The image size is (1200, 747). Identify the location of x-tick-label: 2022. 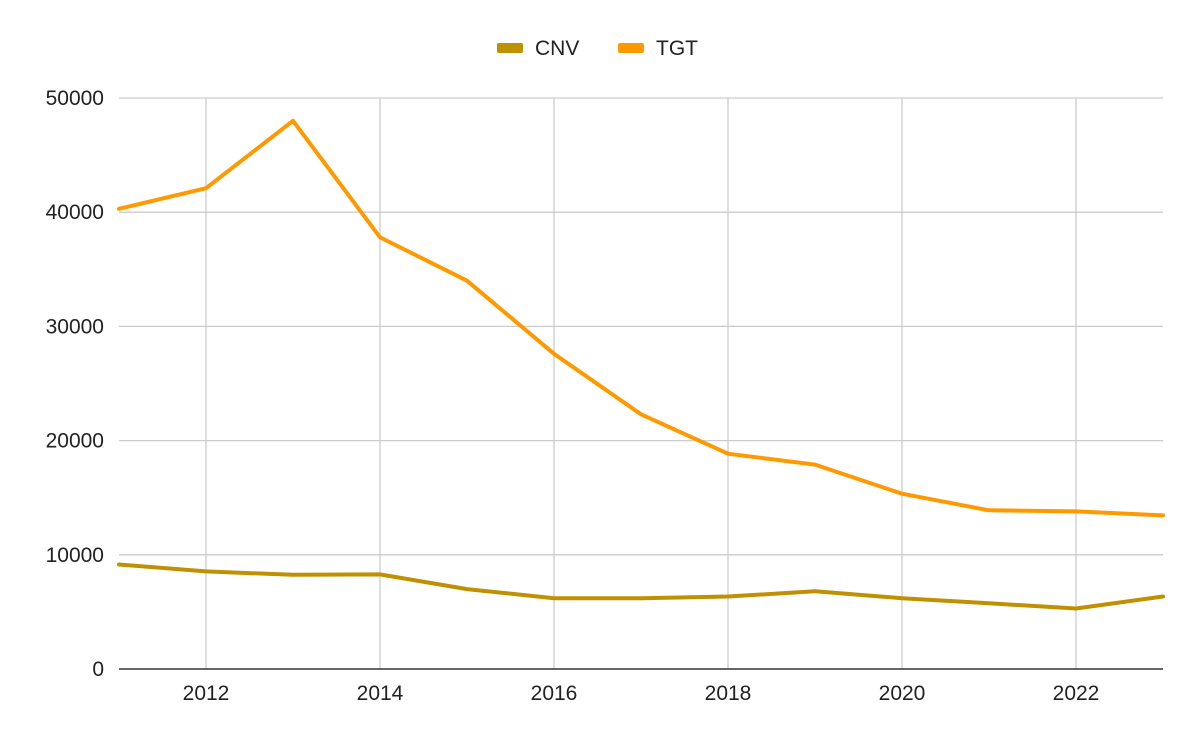
(1076, 693).